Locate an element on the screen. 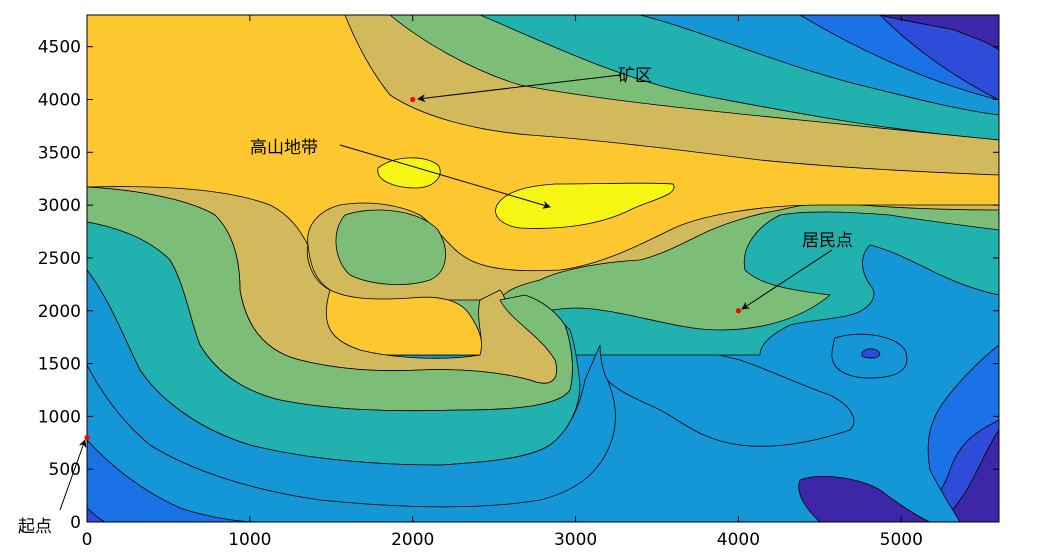  y-tick-label: 1000 is located at coordinates (59, 417).